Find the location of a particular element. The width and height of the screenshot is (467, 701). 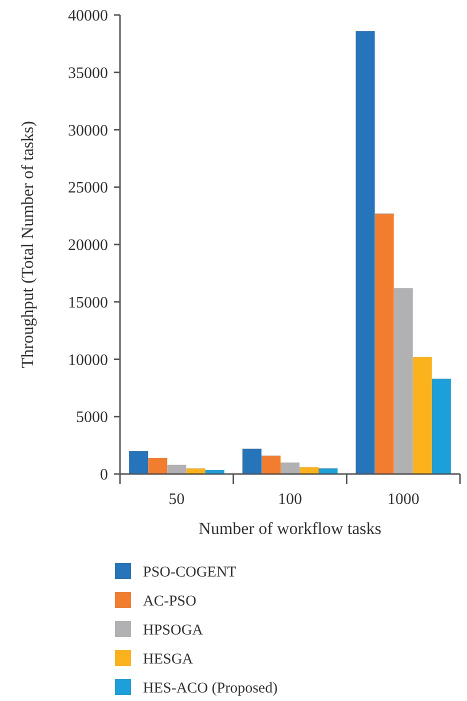

y-tick-label: 40000 is located at coordinates (88, 16).